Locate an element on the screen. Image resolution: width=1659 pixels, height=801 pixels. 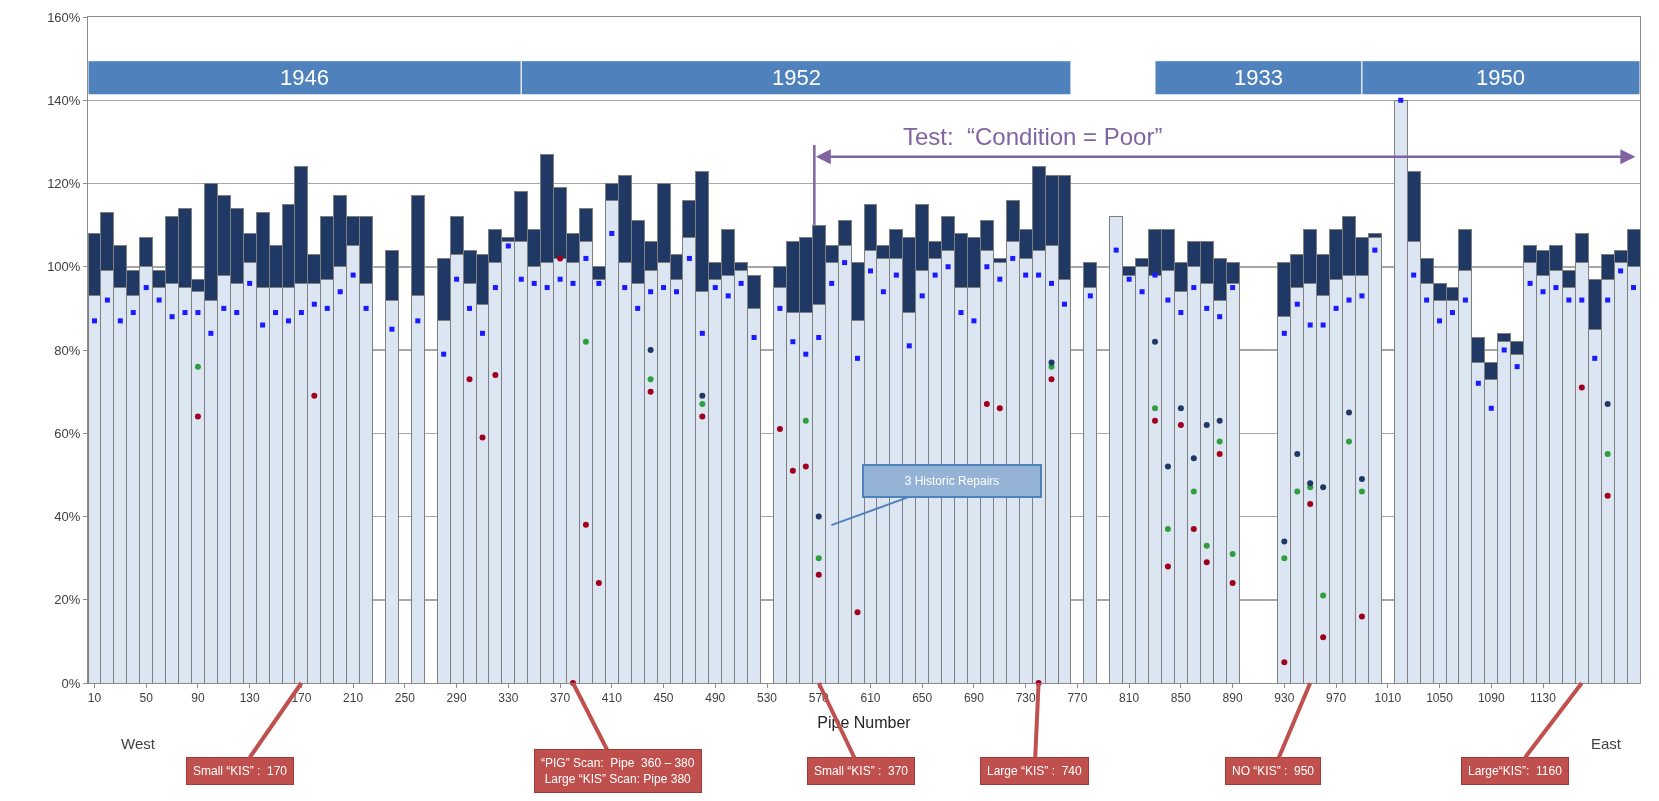
x-tick-label: 90 is located at coordinates (198, 698).